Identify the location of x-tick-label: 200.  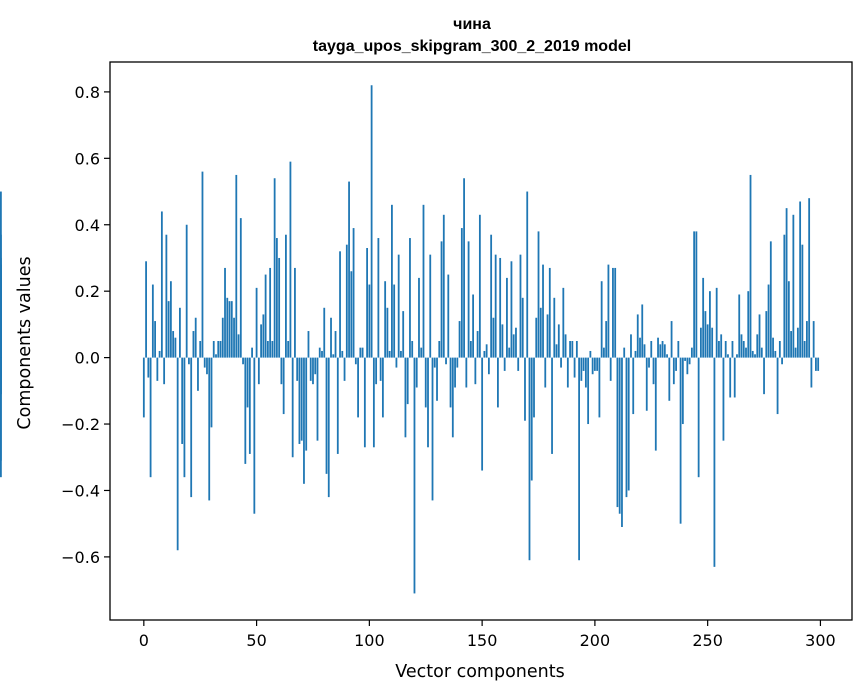
(595, 640).